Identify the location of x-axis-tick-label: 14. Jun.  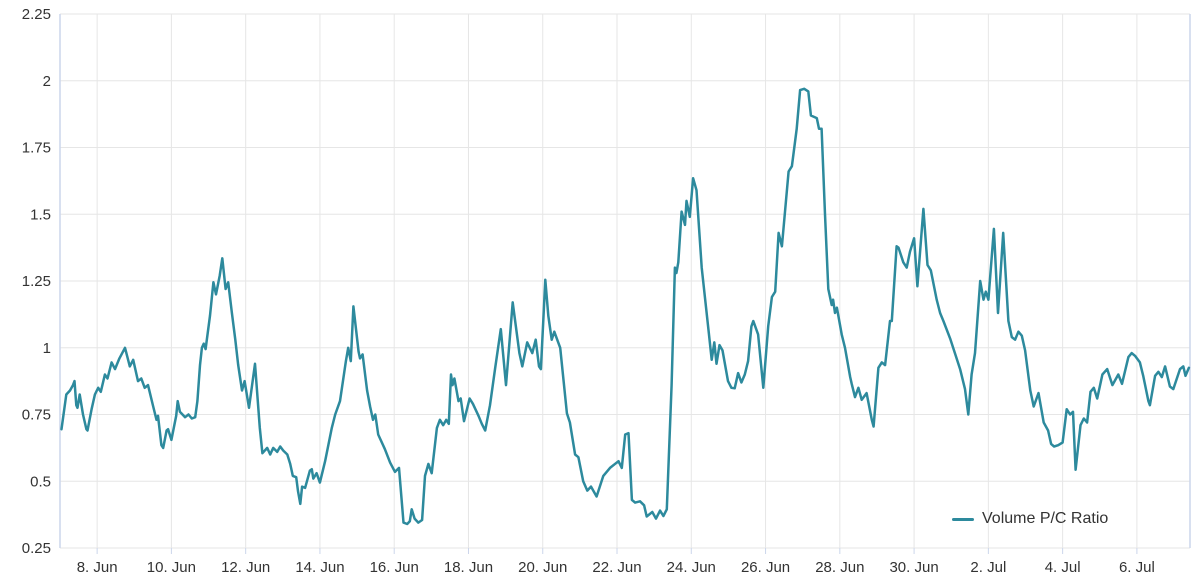
(319, 567).